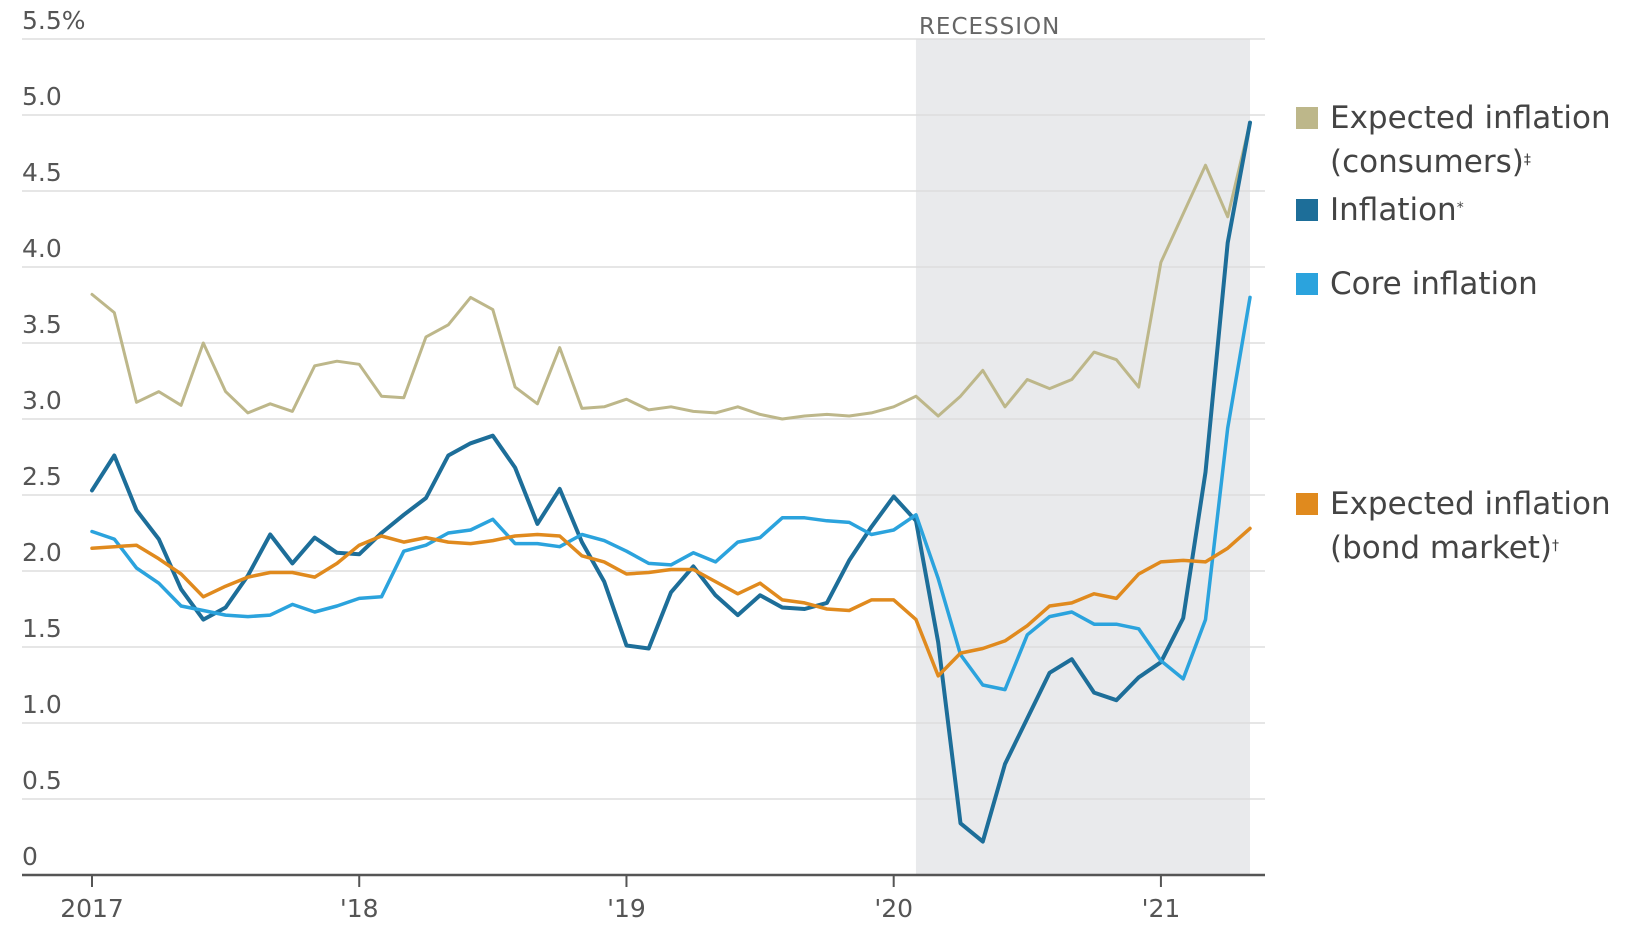 This screenshot has height=934, width=1646. What do you see at coordinates (42, 324) in the screenshot?
I see `y-tick-label: 3.5` at bounding box center [42, 324].